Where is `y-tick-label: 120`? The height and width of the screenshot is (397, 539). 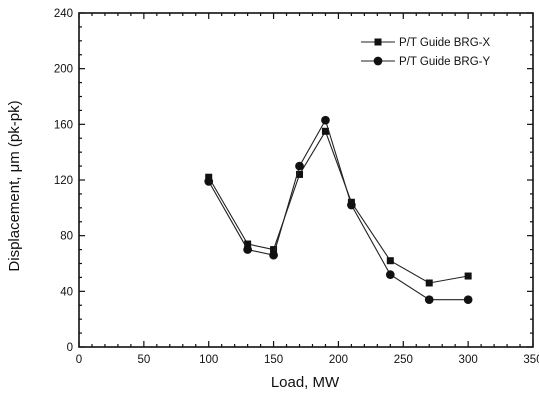 y-tick-label: 120 is located at coordinates (63, 181).